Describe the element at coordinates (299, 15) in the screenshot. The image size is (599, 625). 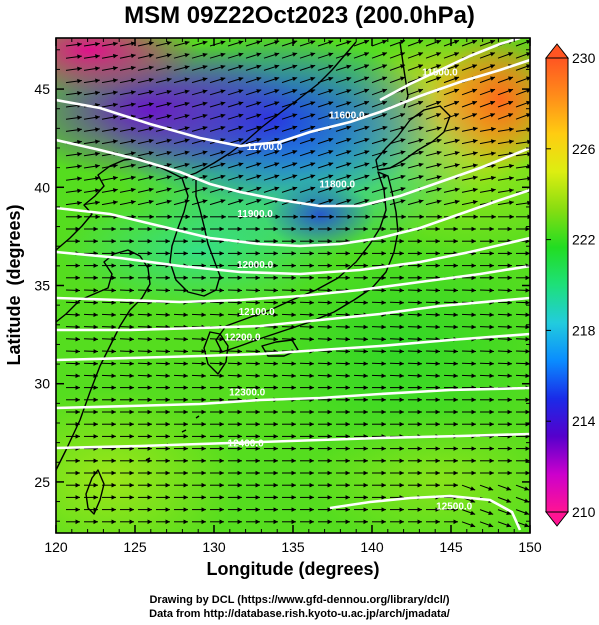
I see `map-title: MSM 09Z22Oct2023 (200.0hPa)` at that location.